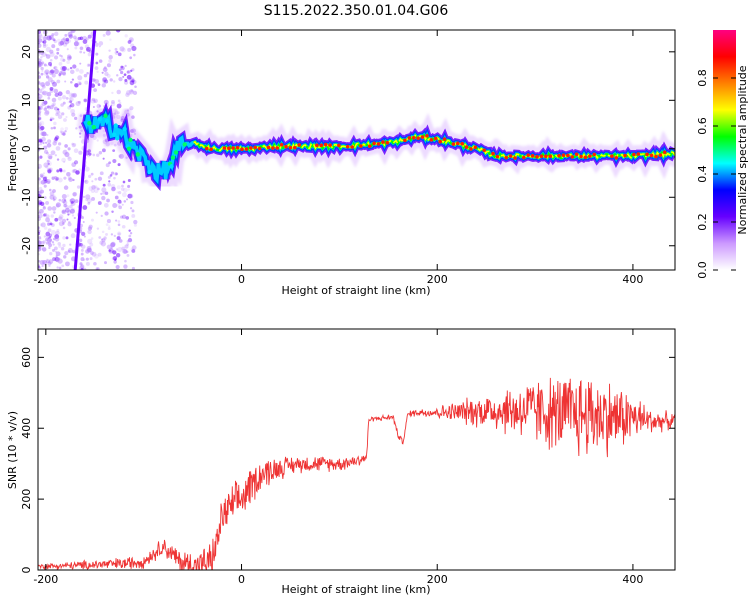 This screenshot has height=600, width=750. What do you see at coordinates (702, 222) in the screenshot?
I see `colorbar-tick-label: 0.2` at bounding box center [702, 222].